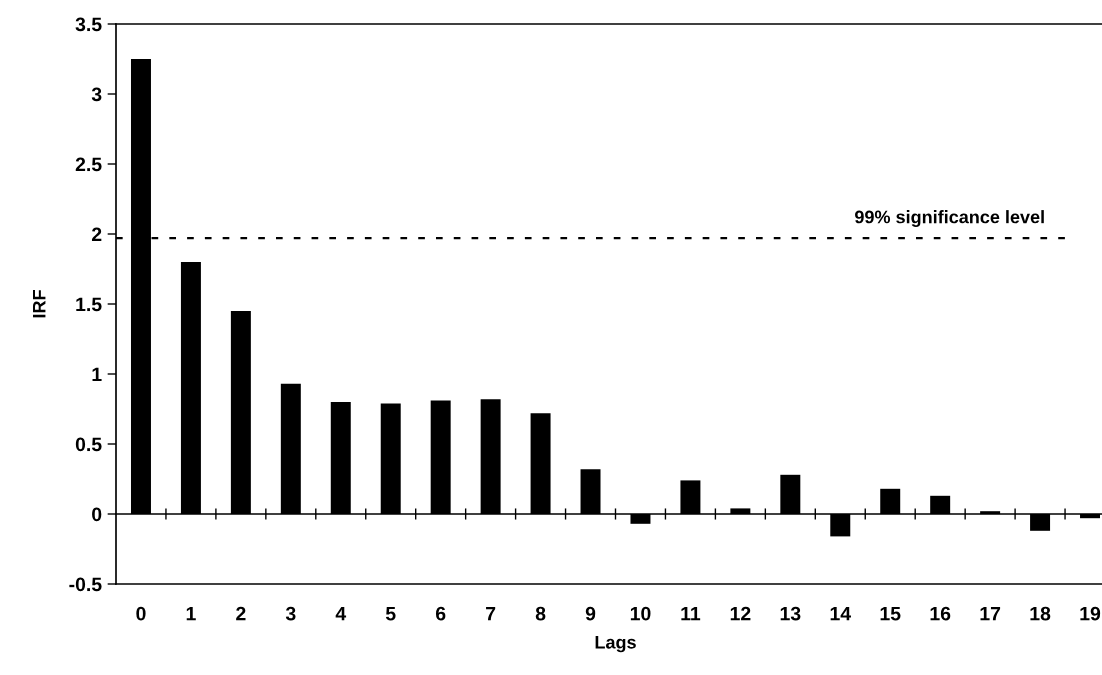 Image resolution: width=1102 pixels, height=675 pixels. What do you see at coordinates (88, 24) in the screenshot?
I see `y-tick-label: 3.5` at bounding box center [88, 24].